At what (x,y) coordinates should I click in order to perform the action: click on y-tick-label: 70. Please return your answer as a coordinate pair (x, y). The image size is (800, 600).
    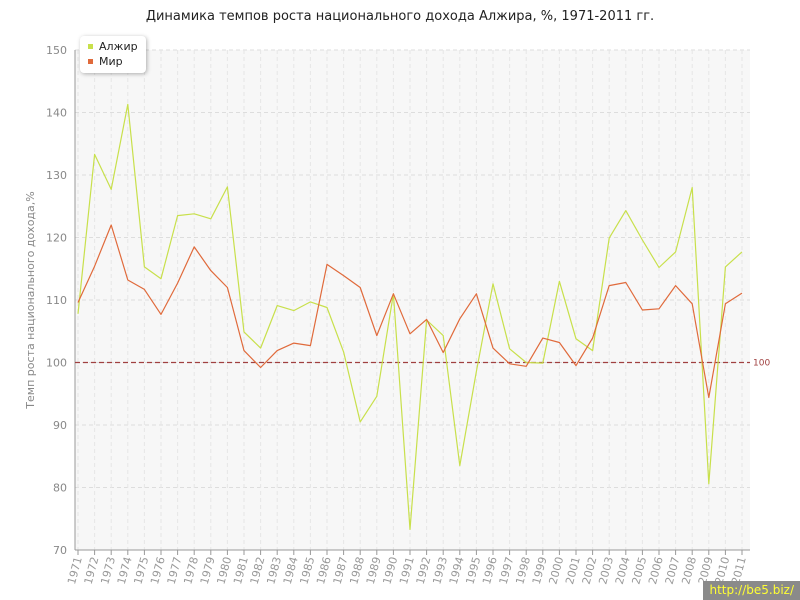
    Looking at the image, I should click on (60, 550).